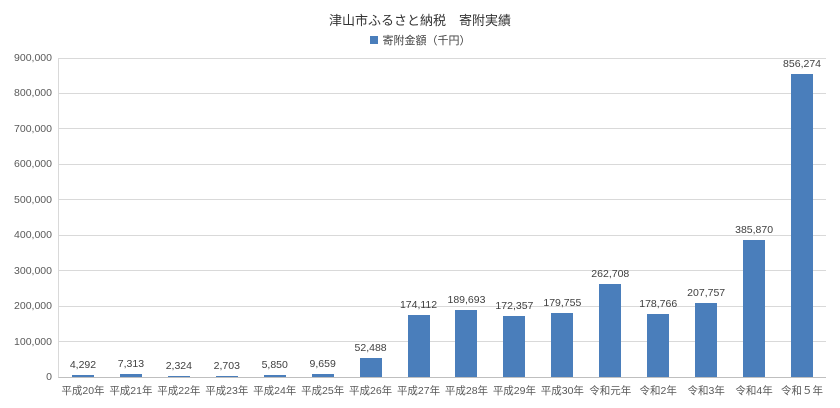 The height and width of the screenshot is (408, 840). Describe the element at coordinates (754, 230) in the screenshot. I see `bar-value-label: 385,870` at that location.